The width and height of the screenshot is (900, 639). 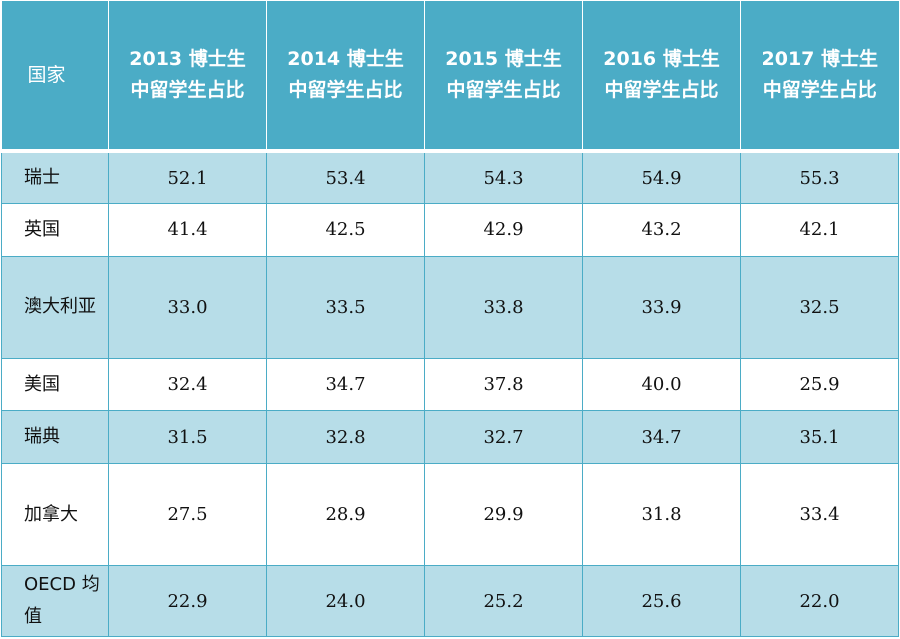 What do you see at coordinates (55, 307) in the screenshot?
I see `country-cell: 澳大利亚` at bounding box center [55, 307].